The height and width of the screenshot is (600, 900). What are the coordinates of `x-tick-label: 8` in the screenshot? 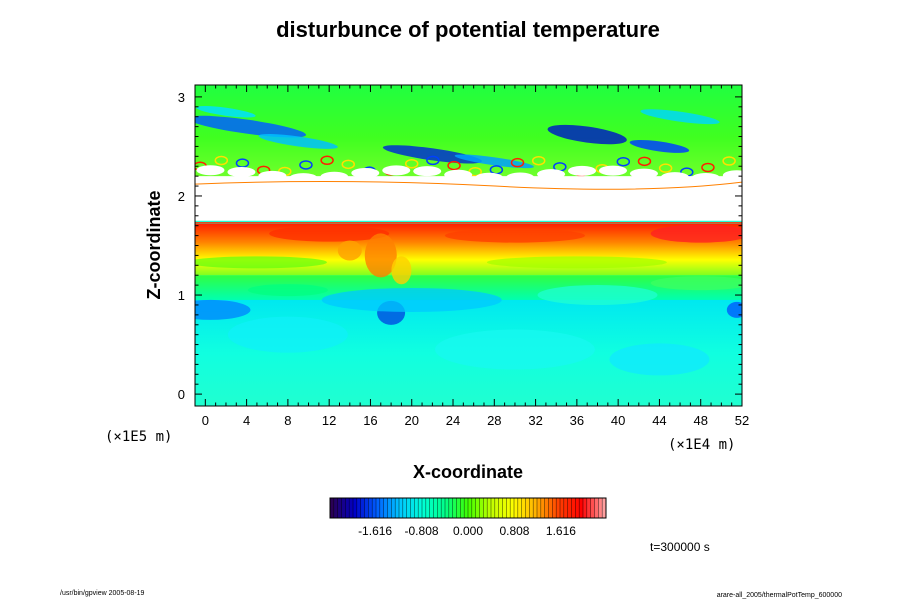 It's located at (287, 420).